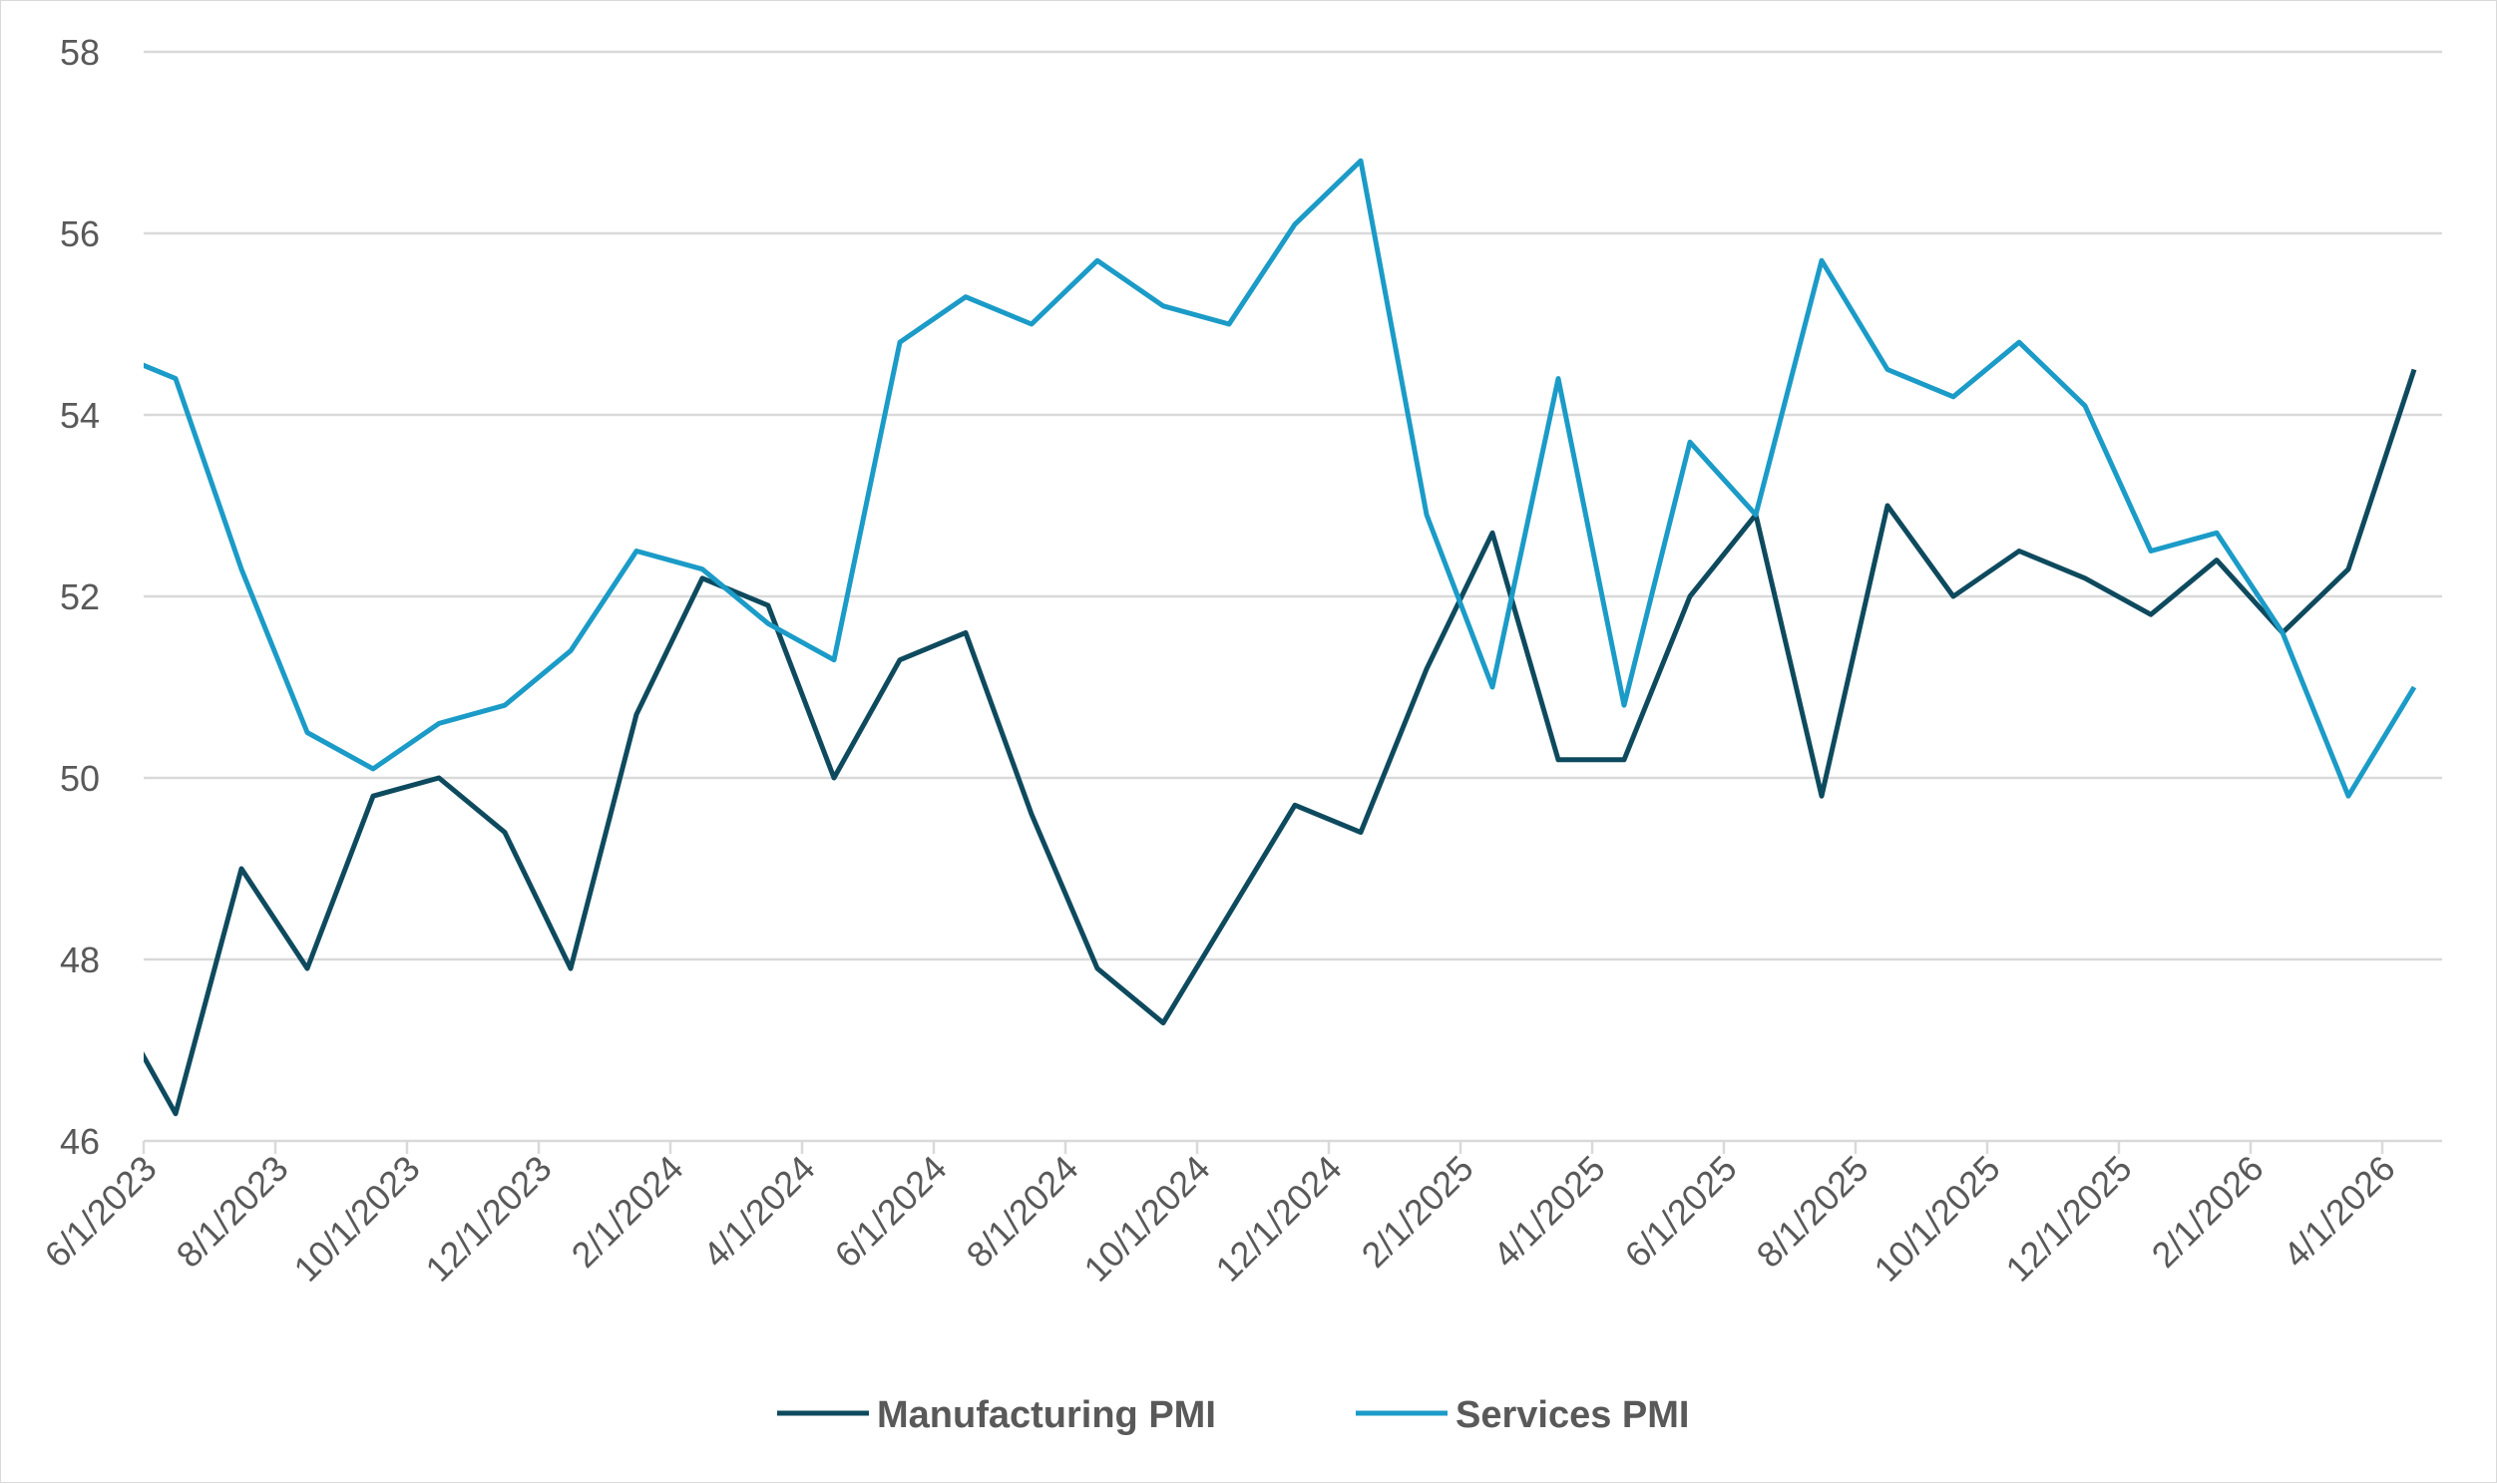 This screenshot has width=2497, height=1484. I want to click on x-tick-label: 8/1/2025, so click(1812, 1212).